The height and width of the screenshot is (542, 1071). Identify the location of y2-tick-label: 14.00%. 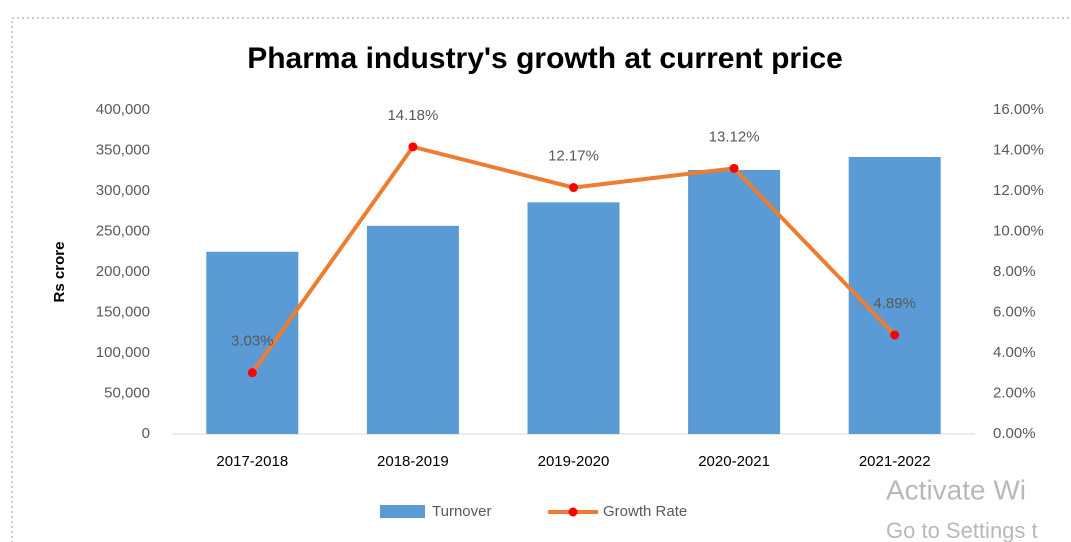
(1018, 149).